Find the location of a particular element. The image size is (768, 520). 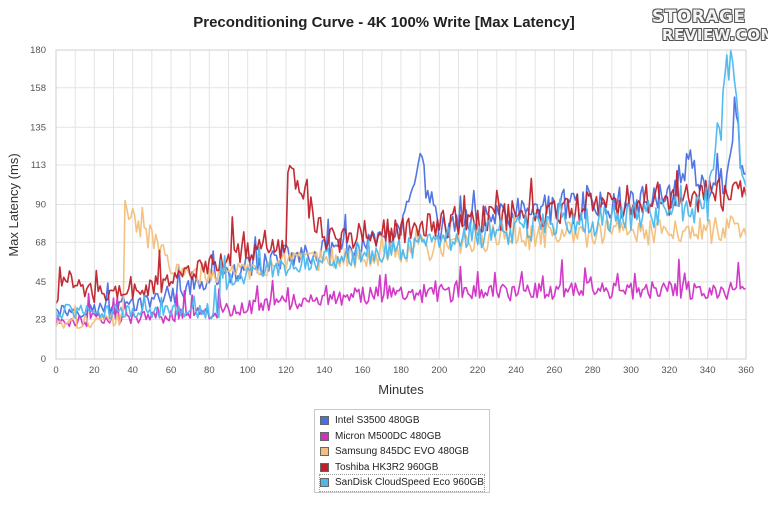

legend-item: Intel S3500 480GB is located at coordinates (402, 421).